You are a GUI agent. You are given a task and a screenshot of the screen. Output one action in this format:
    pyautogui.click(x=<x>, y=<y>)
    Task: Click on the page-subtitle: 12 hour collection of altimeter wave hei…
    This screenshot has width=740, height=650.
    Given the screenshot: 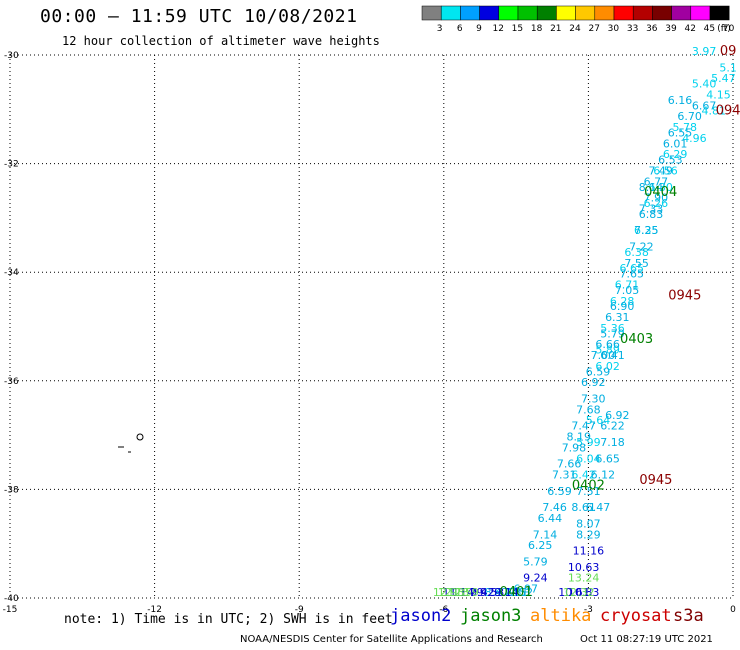 What is the action you would take?
    pyautogui.click(x=221, y=41)
    